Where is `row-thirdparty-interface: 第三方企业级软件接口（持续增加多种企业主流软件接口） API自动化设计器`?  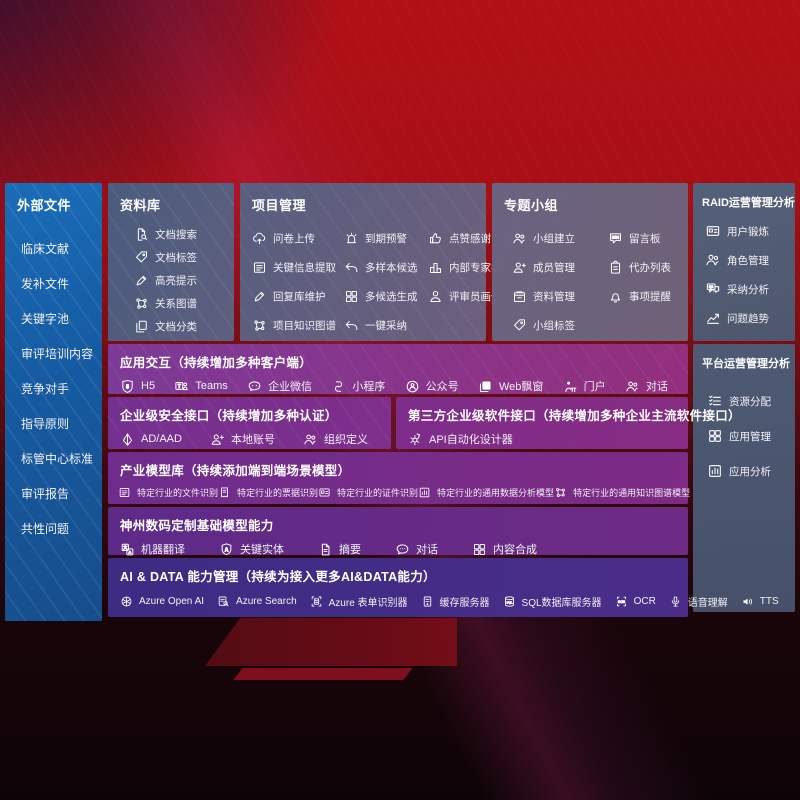 row-thirdparty-interface: 第三方企业级软件接口（持续增加多种企业主流软件接口） API自动化设计器 is located at coordinates (568, 423).